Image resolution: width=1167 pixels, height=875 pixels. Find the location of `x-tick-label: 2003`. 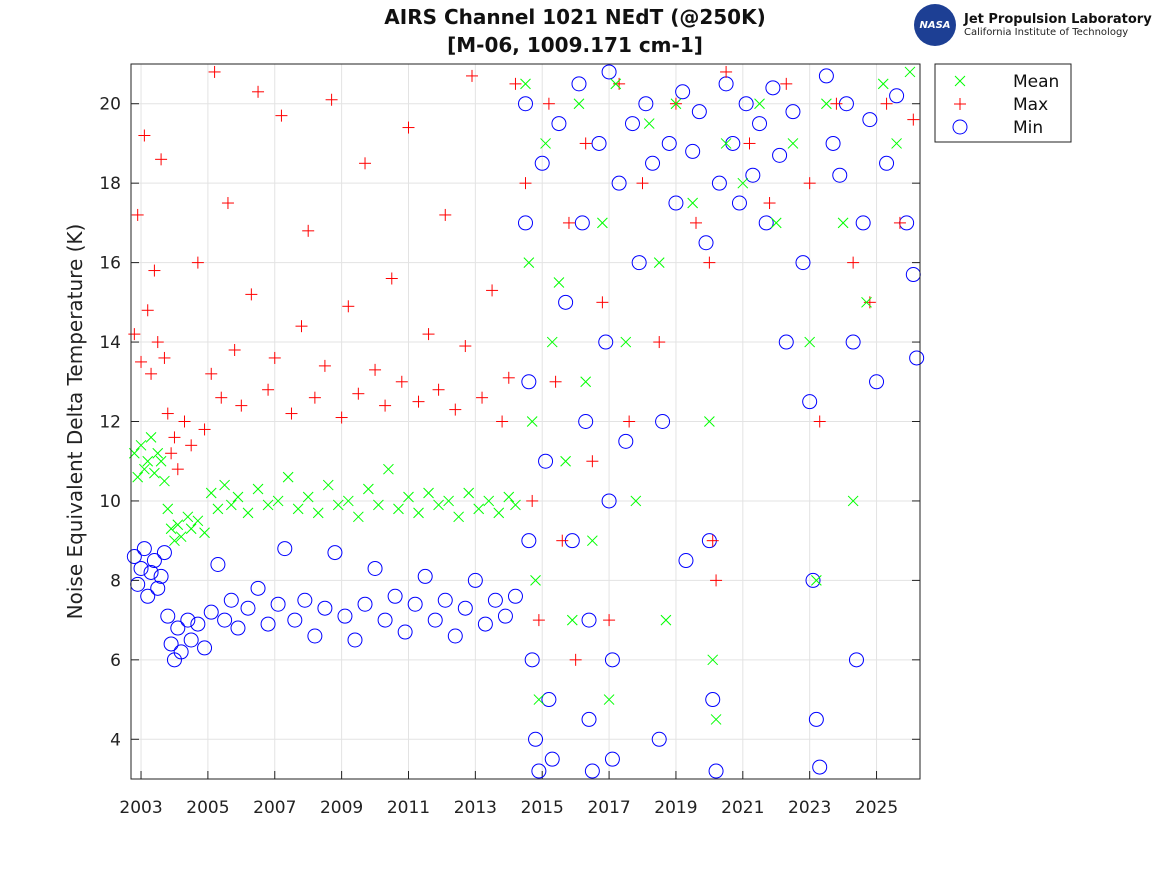

x-tick-label: 2003 is located at coordinates (140, 808).